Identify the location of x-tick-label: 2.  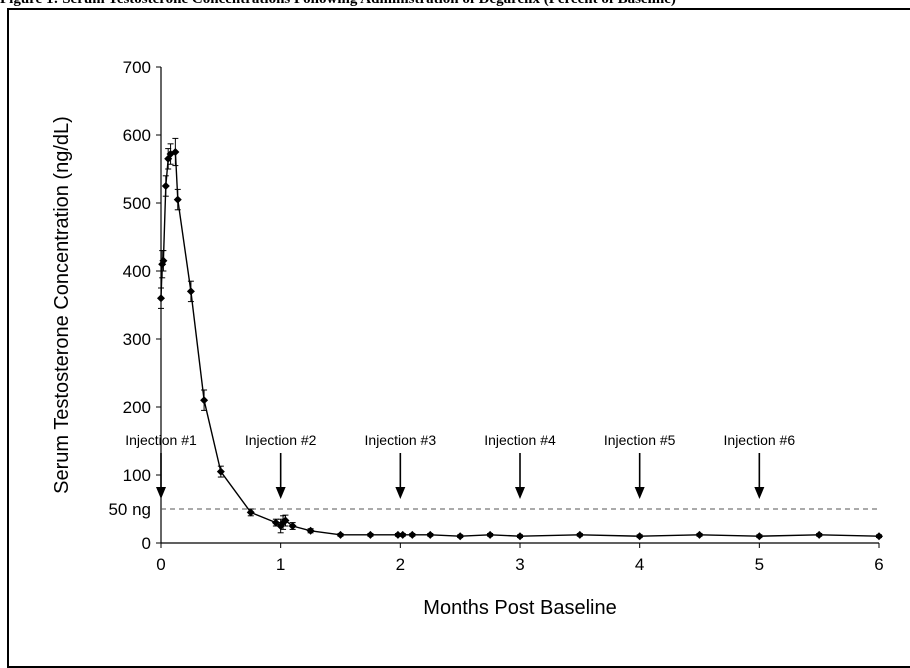
(400, 564).